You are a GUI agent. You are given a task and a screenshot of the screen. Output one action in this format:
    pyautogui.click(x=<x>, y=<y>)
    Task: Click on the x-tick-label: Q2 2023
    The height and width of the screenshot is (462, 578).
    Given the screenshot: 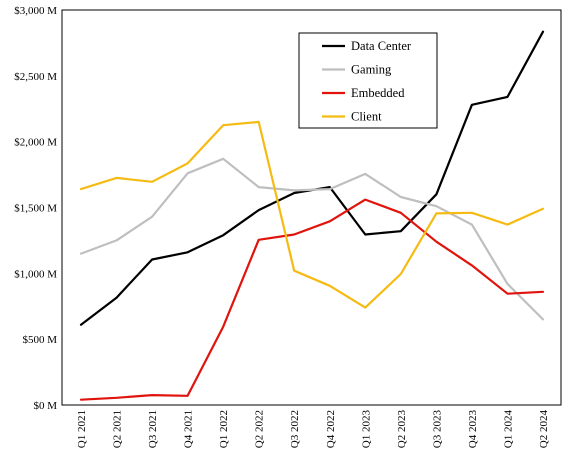 What is the action you would take?
    pyautogui.click(x=402, y=429)
    